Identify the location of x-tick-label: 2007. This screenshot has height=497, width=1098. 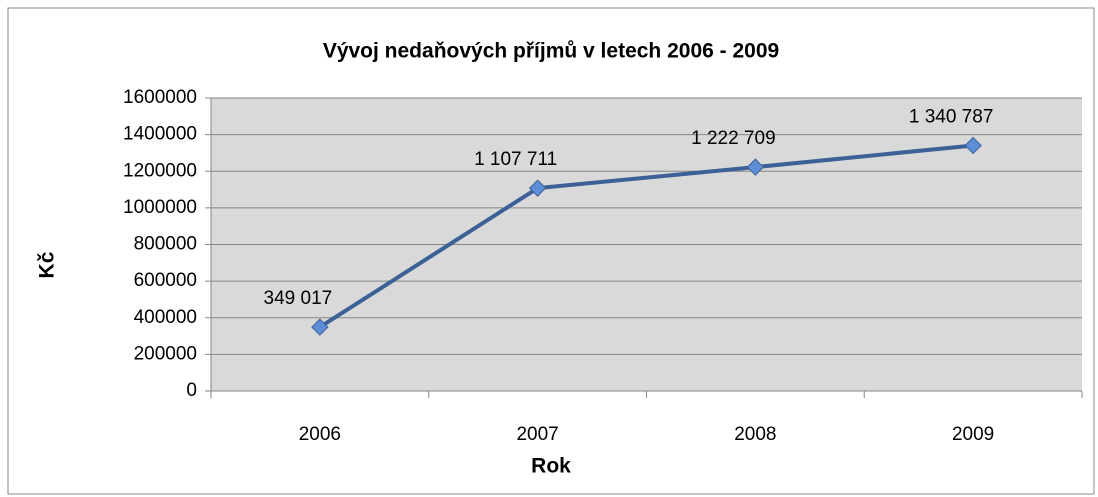
(537, 434).